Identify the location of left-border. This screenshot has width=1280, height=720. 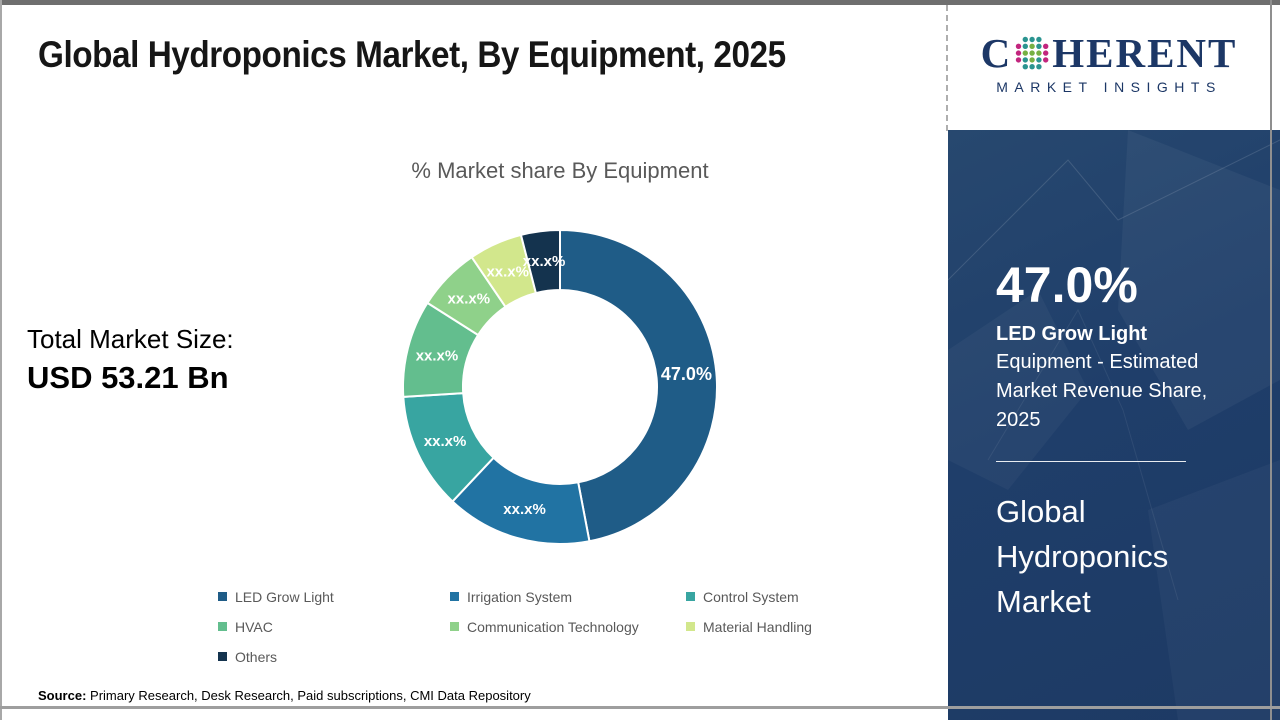
(1, 360).